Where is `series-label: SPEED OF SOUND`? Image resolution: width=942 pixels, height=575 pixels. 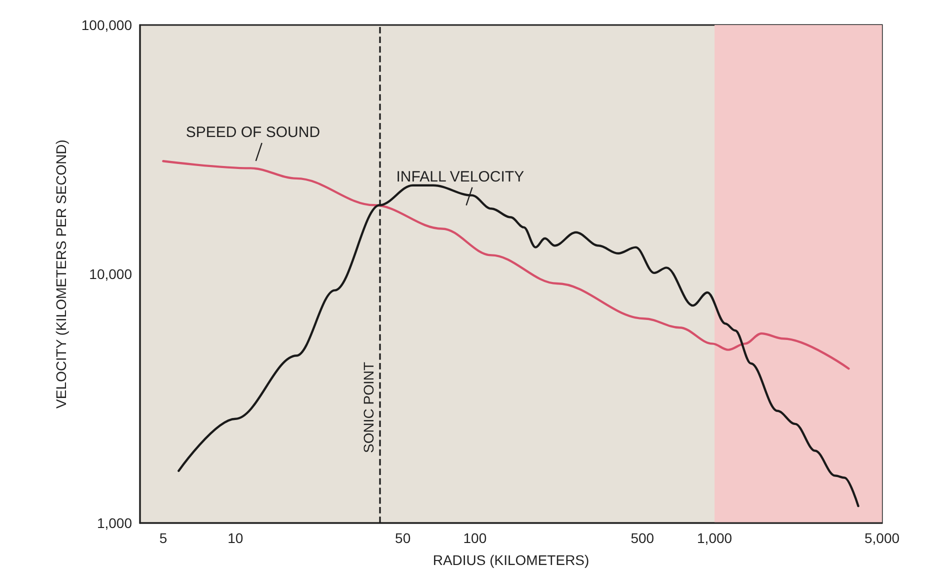
series-label: SPEED OF SOUND is located at coordinates (253, 132).